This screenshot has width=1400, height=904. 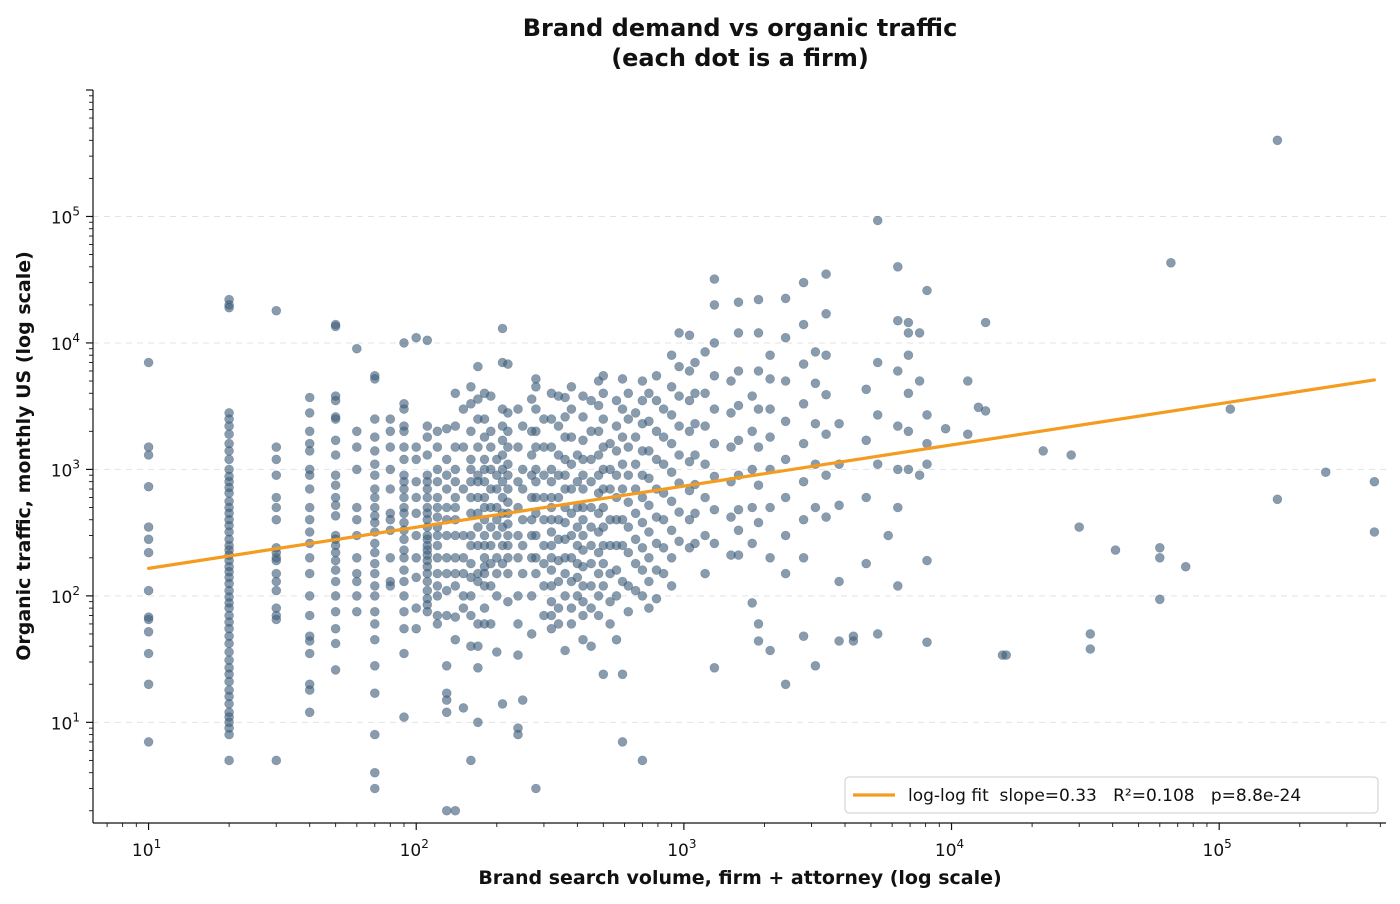 What do you see at coordinates (949, 849) in the screenshot?
I see `x-tick-label-3: 104` at bounding box center [949, 849].